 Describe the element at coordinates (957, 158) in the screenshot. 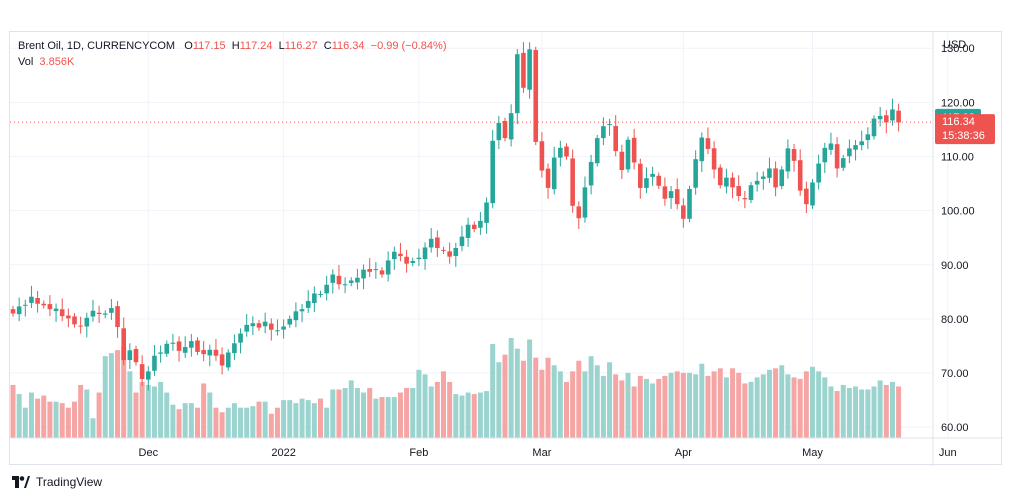

I see `y-tick-label: 110.00` at that location.